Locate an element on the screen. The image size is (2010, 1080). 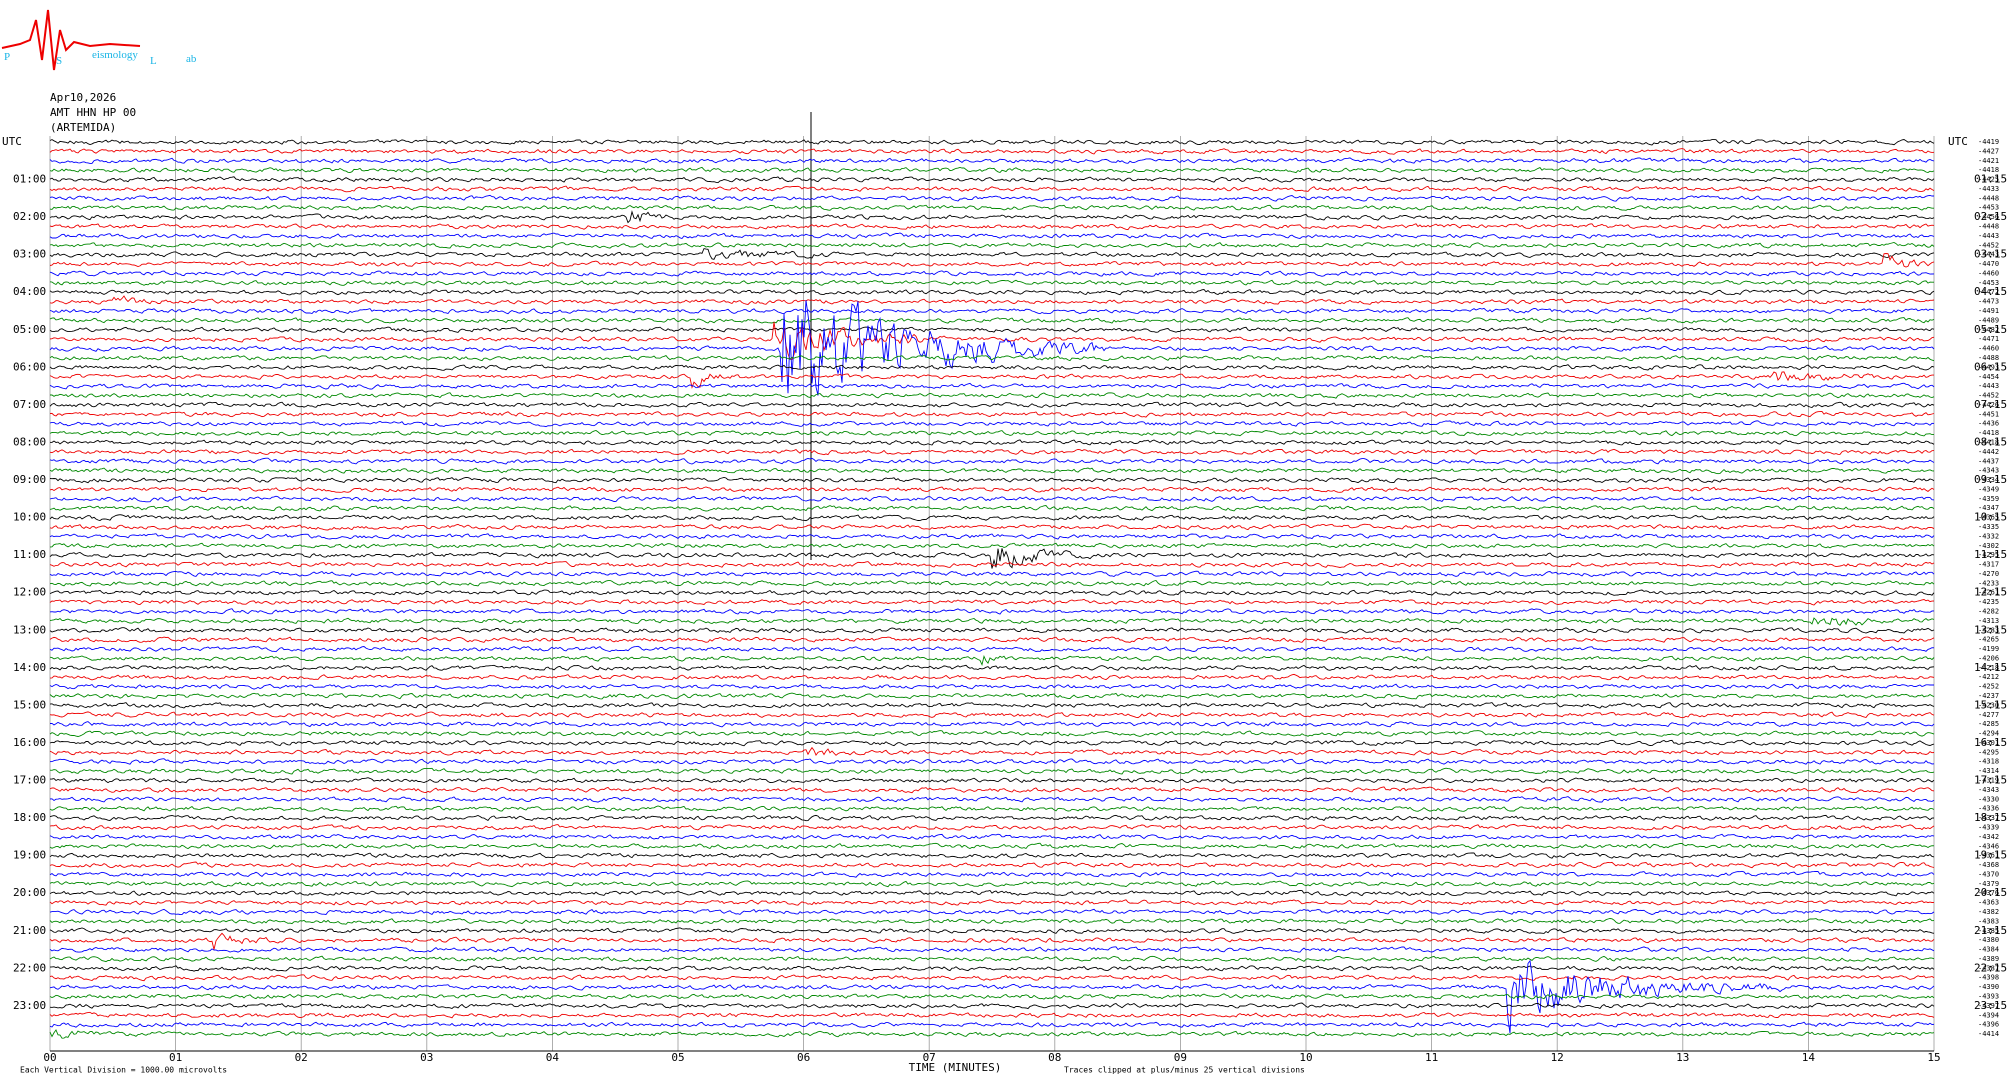
hour-label: 10:00 is located at coordinates (29, 517).